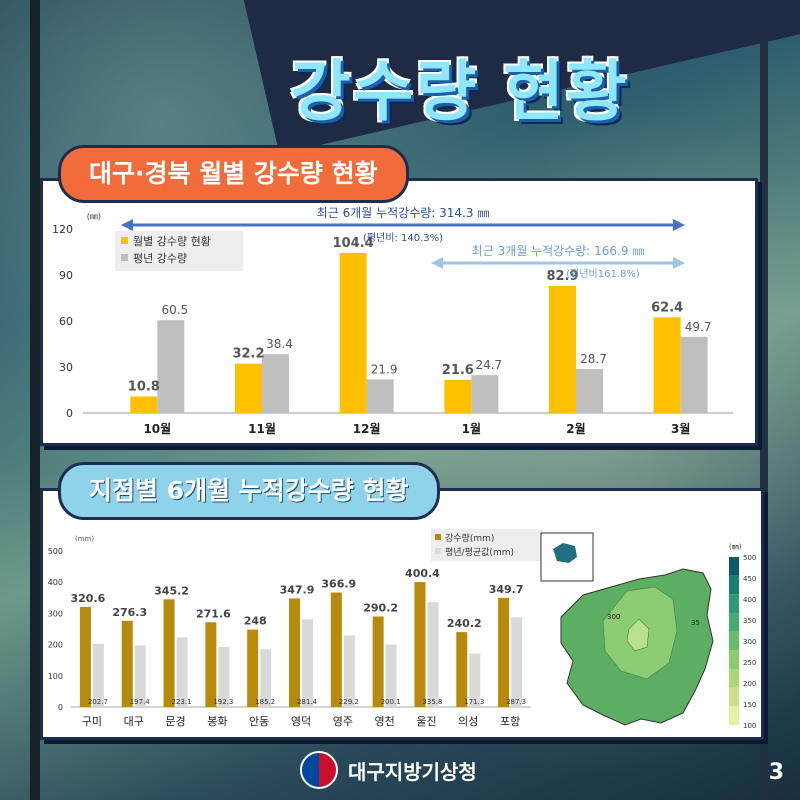  What do you see at coordinates (749, 600) in the screenshot?
I see `map-scale-label: 400` at bounding box center [749, 600].